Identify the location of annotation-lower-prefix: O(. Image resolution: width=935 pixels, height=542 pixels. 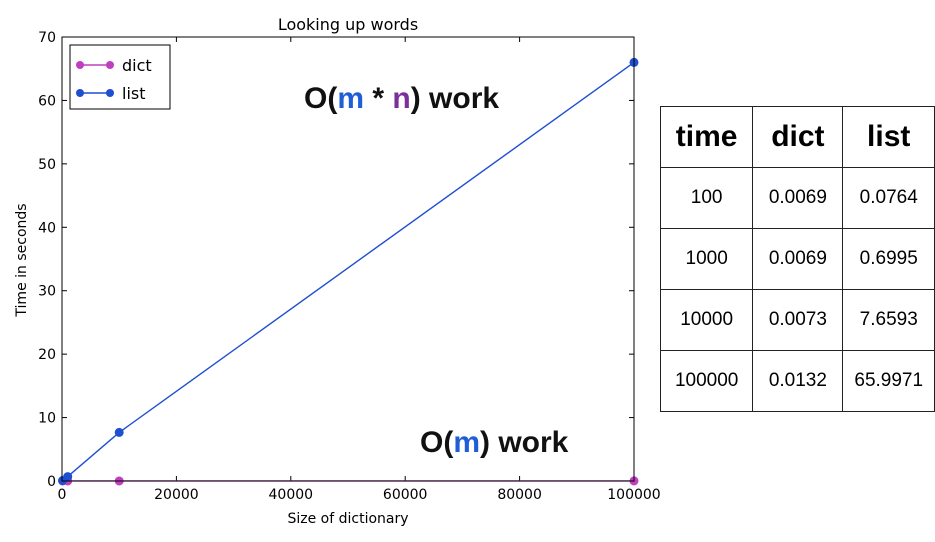
(437, 442).